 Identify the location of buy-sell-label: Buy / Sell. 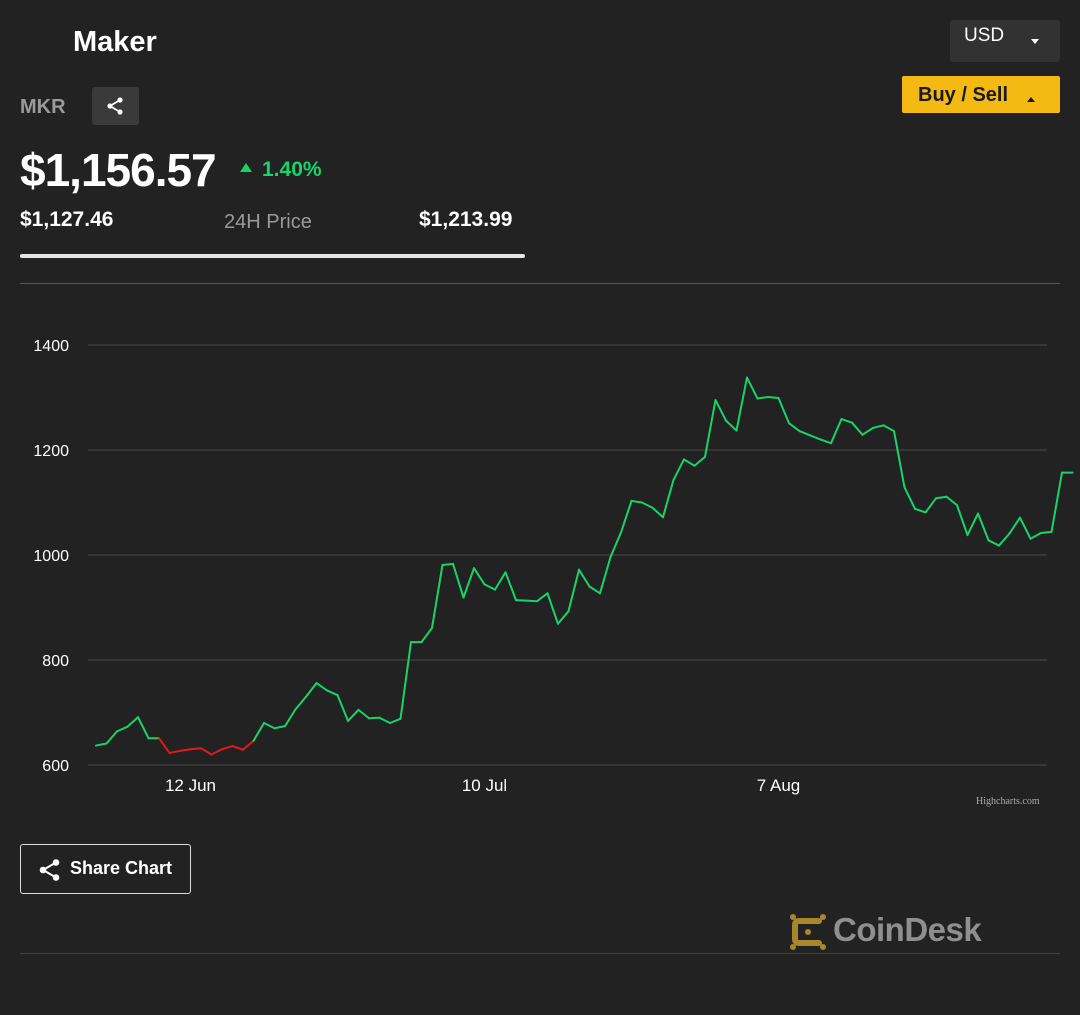
(963, 95).